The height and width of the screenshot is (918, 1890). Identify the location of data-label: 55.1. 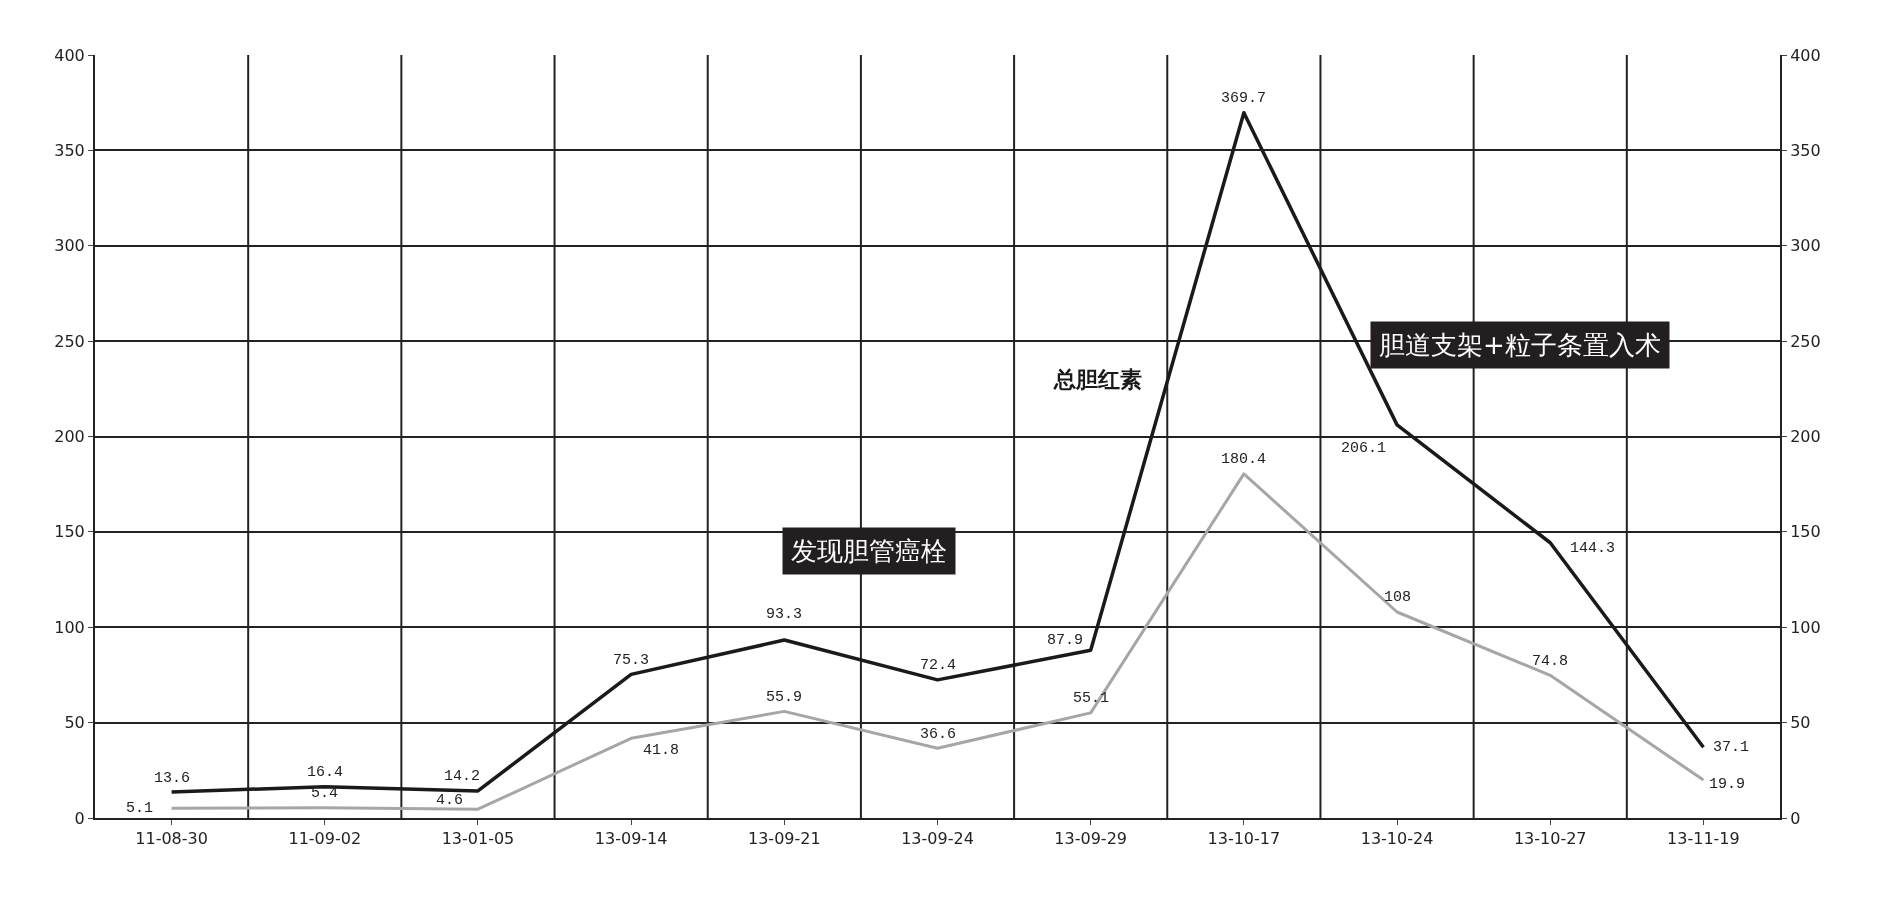
(1091, 698).